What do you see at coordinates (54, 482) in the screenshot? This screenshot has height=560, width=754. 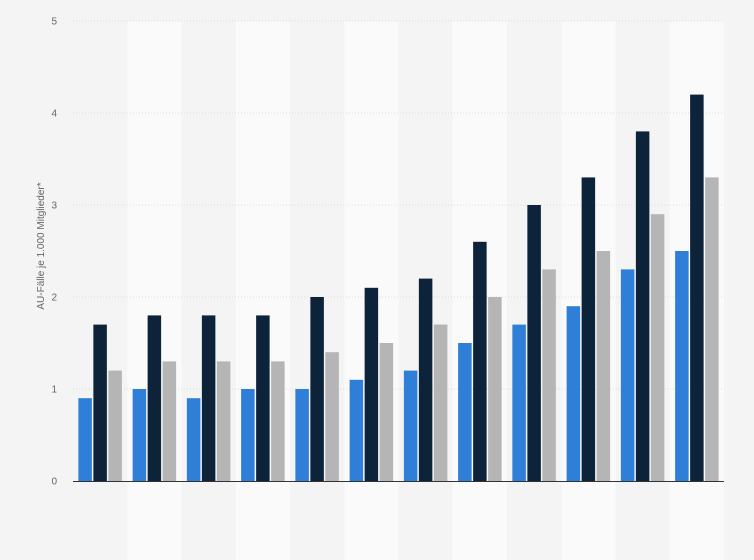 I see `y-tick-label: 0` at bounding box center [54, 482].